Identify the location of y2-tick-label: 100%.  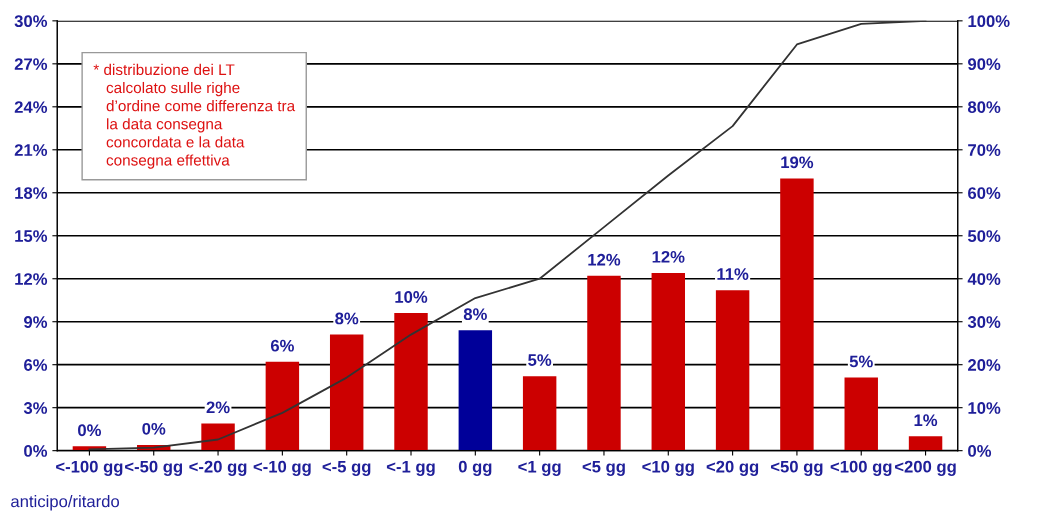
(989, 21).